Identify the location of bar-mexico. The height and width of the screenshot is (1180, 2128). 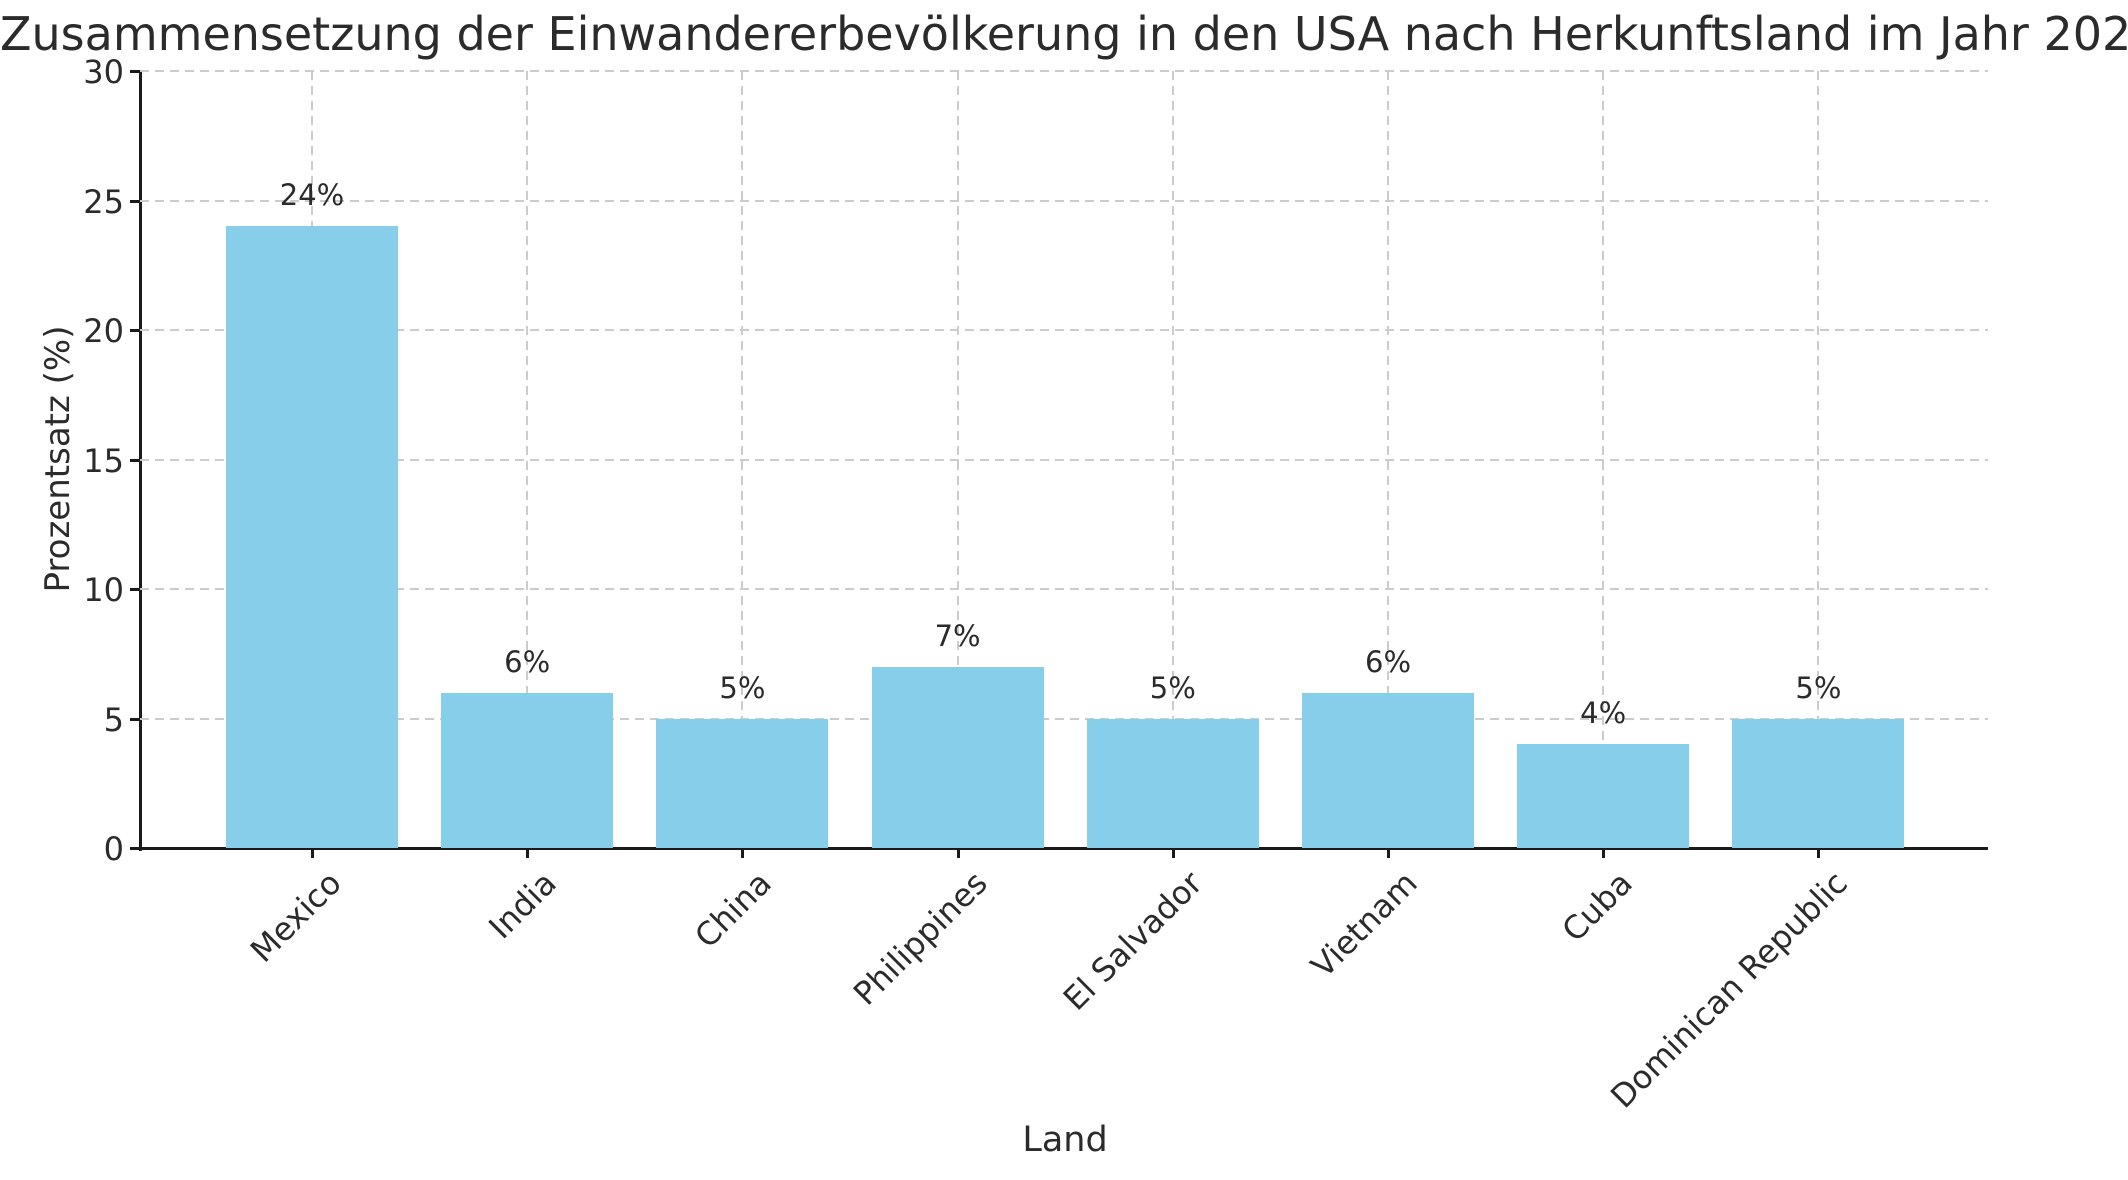
(312, 537).